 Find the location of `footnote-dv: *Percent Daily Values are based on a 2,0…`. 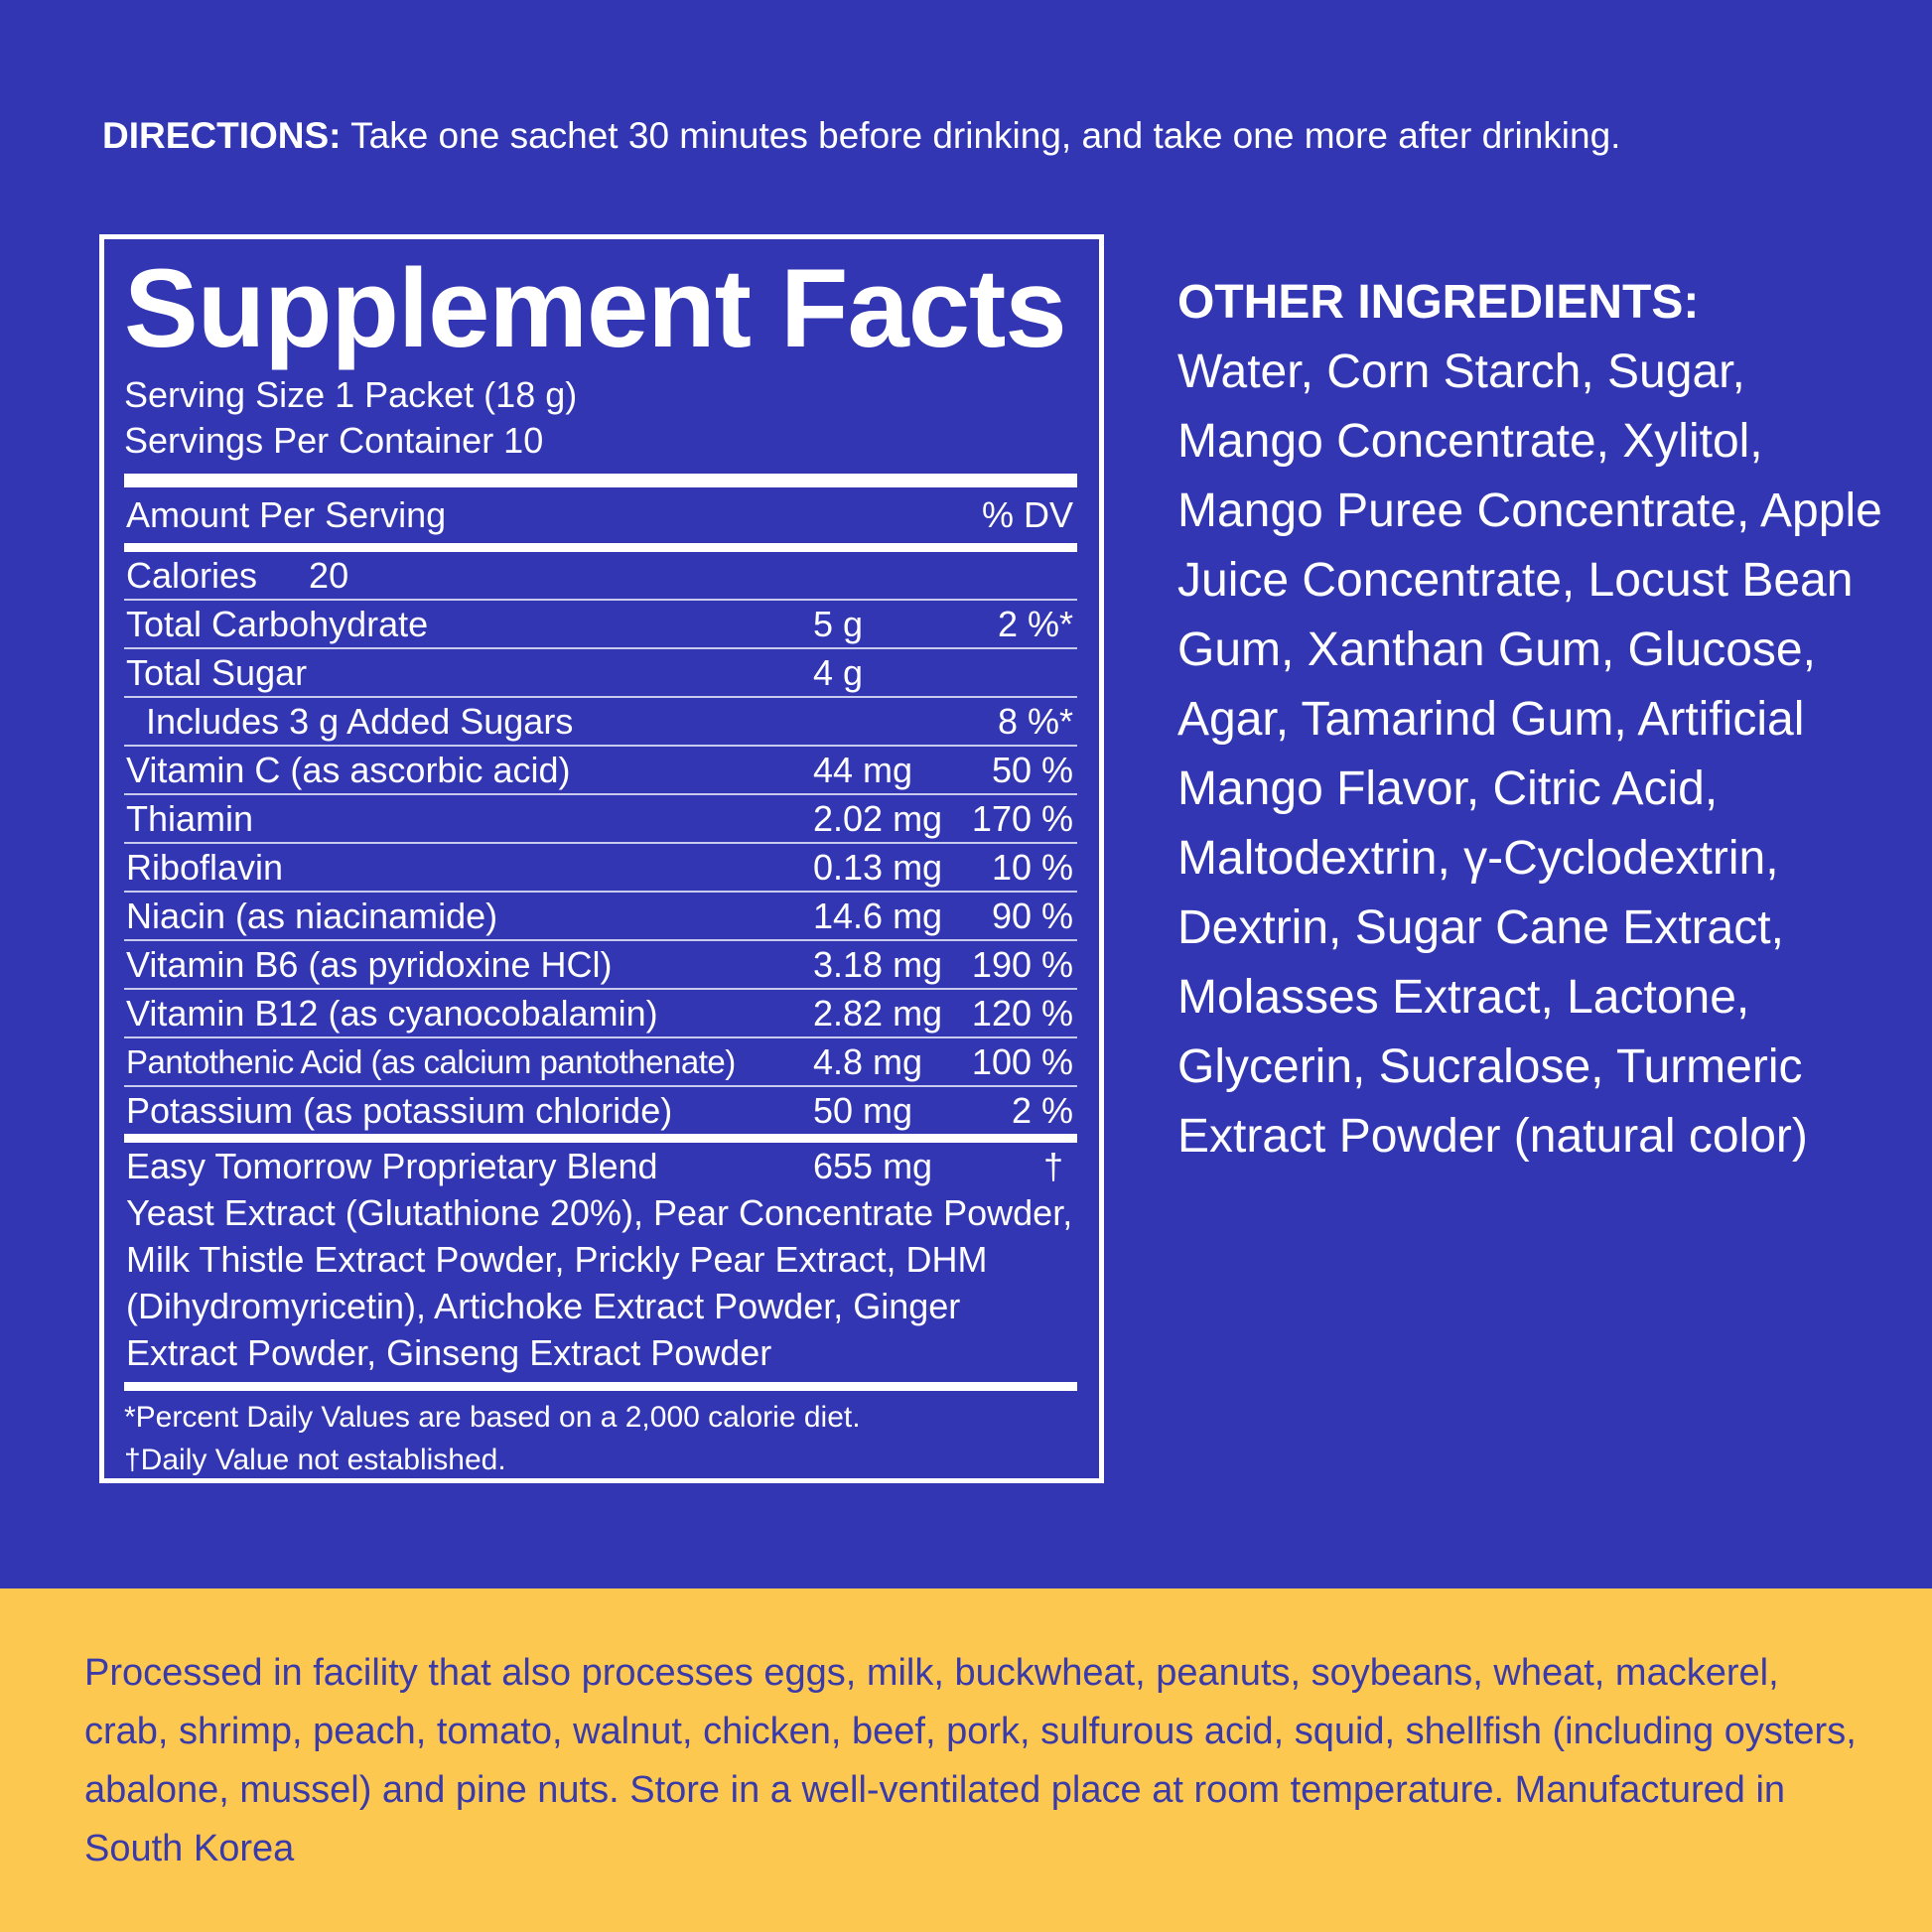

footnote-dv: *Percent Daily Values are based on a 2,0… is located at coordinates (493, 1417).